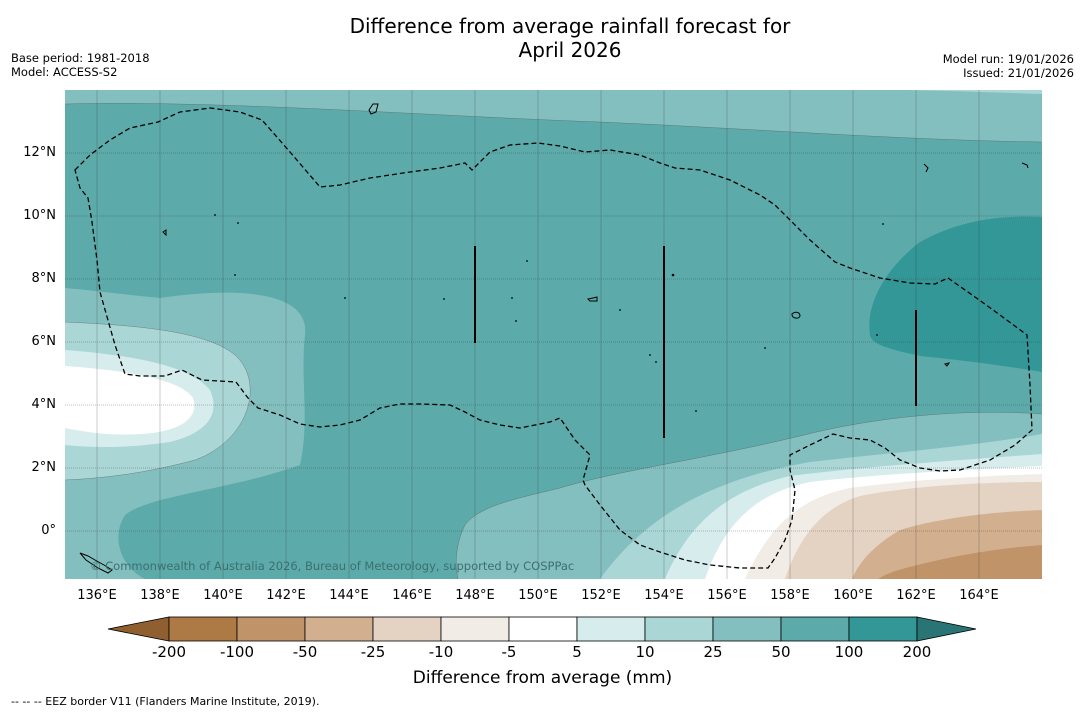 This screenshot has height=713, width=1085. Describe the element at coordinates (509, 652) in the screenshot. I see `colorbar-tick-label: -5` at that location.